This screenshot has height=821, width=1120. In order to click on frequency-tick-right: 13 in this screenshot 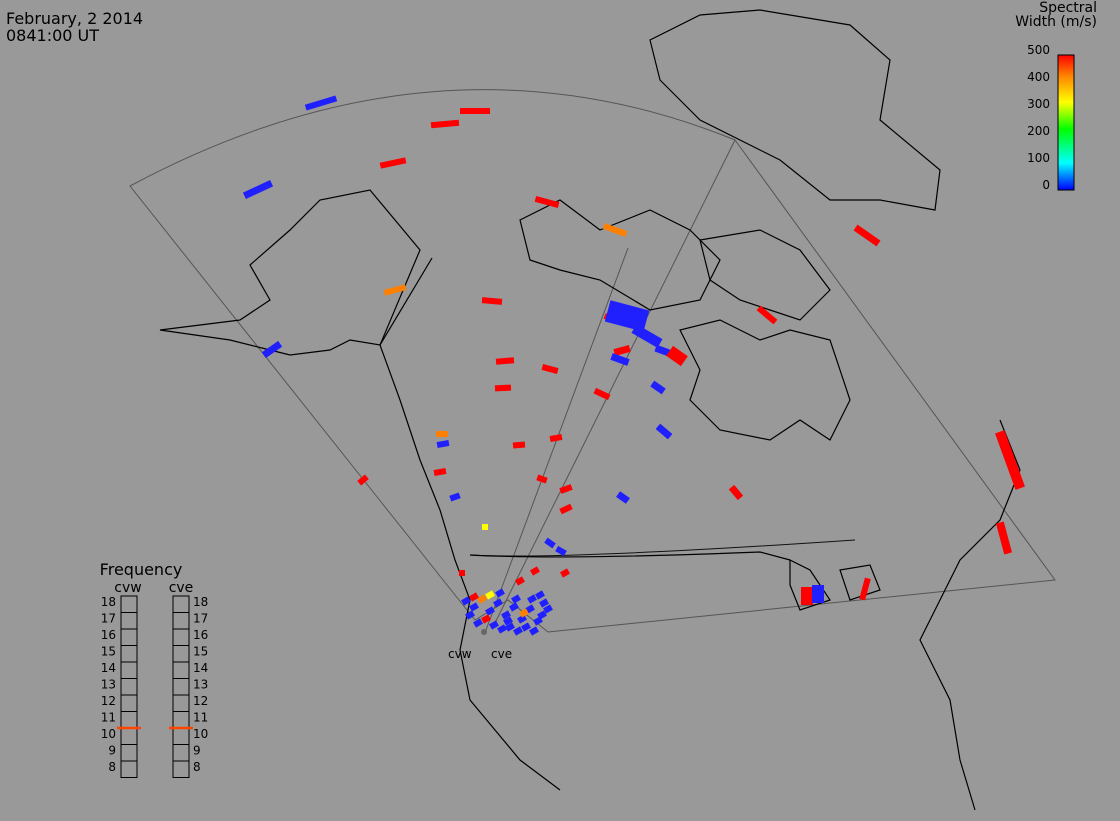, I will do `click(200, 685)`.